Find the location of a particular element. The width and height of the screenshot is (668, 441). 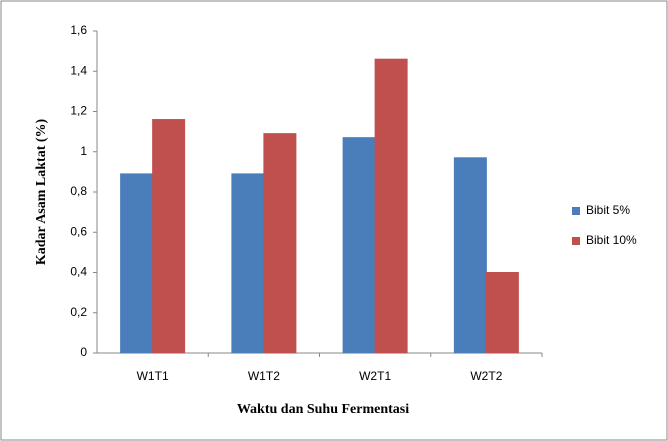

y-axis-label: Kadar Asam Laktat (%) is located at coordinates (41, 191).